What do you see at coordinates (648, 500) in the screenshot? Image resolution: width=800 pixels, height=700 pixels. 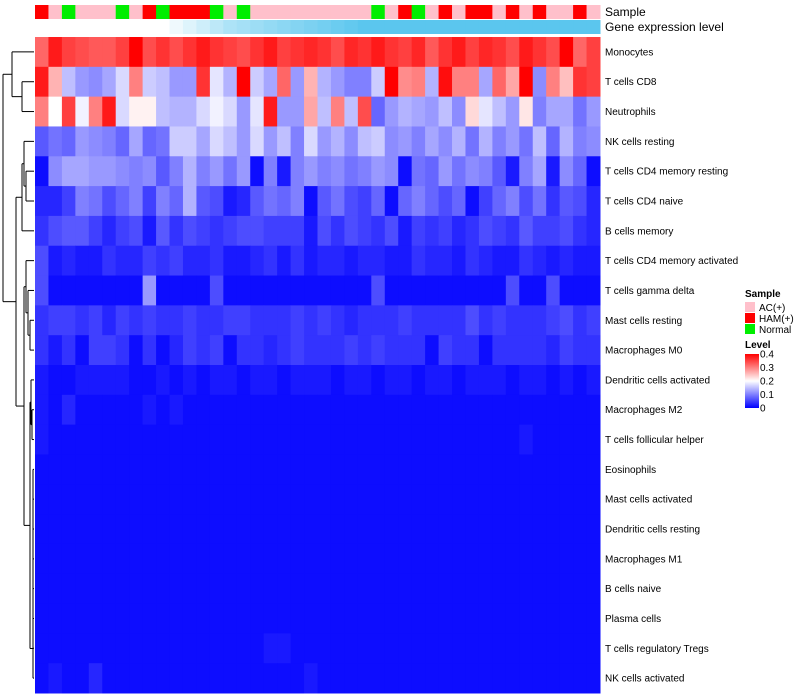 I see `row-label: Mast cells activated` at bounding box center [648, 500].